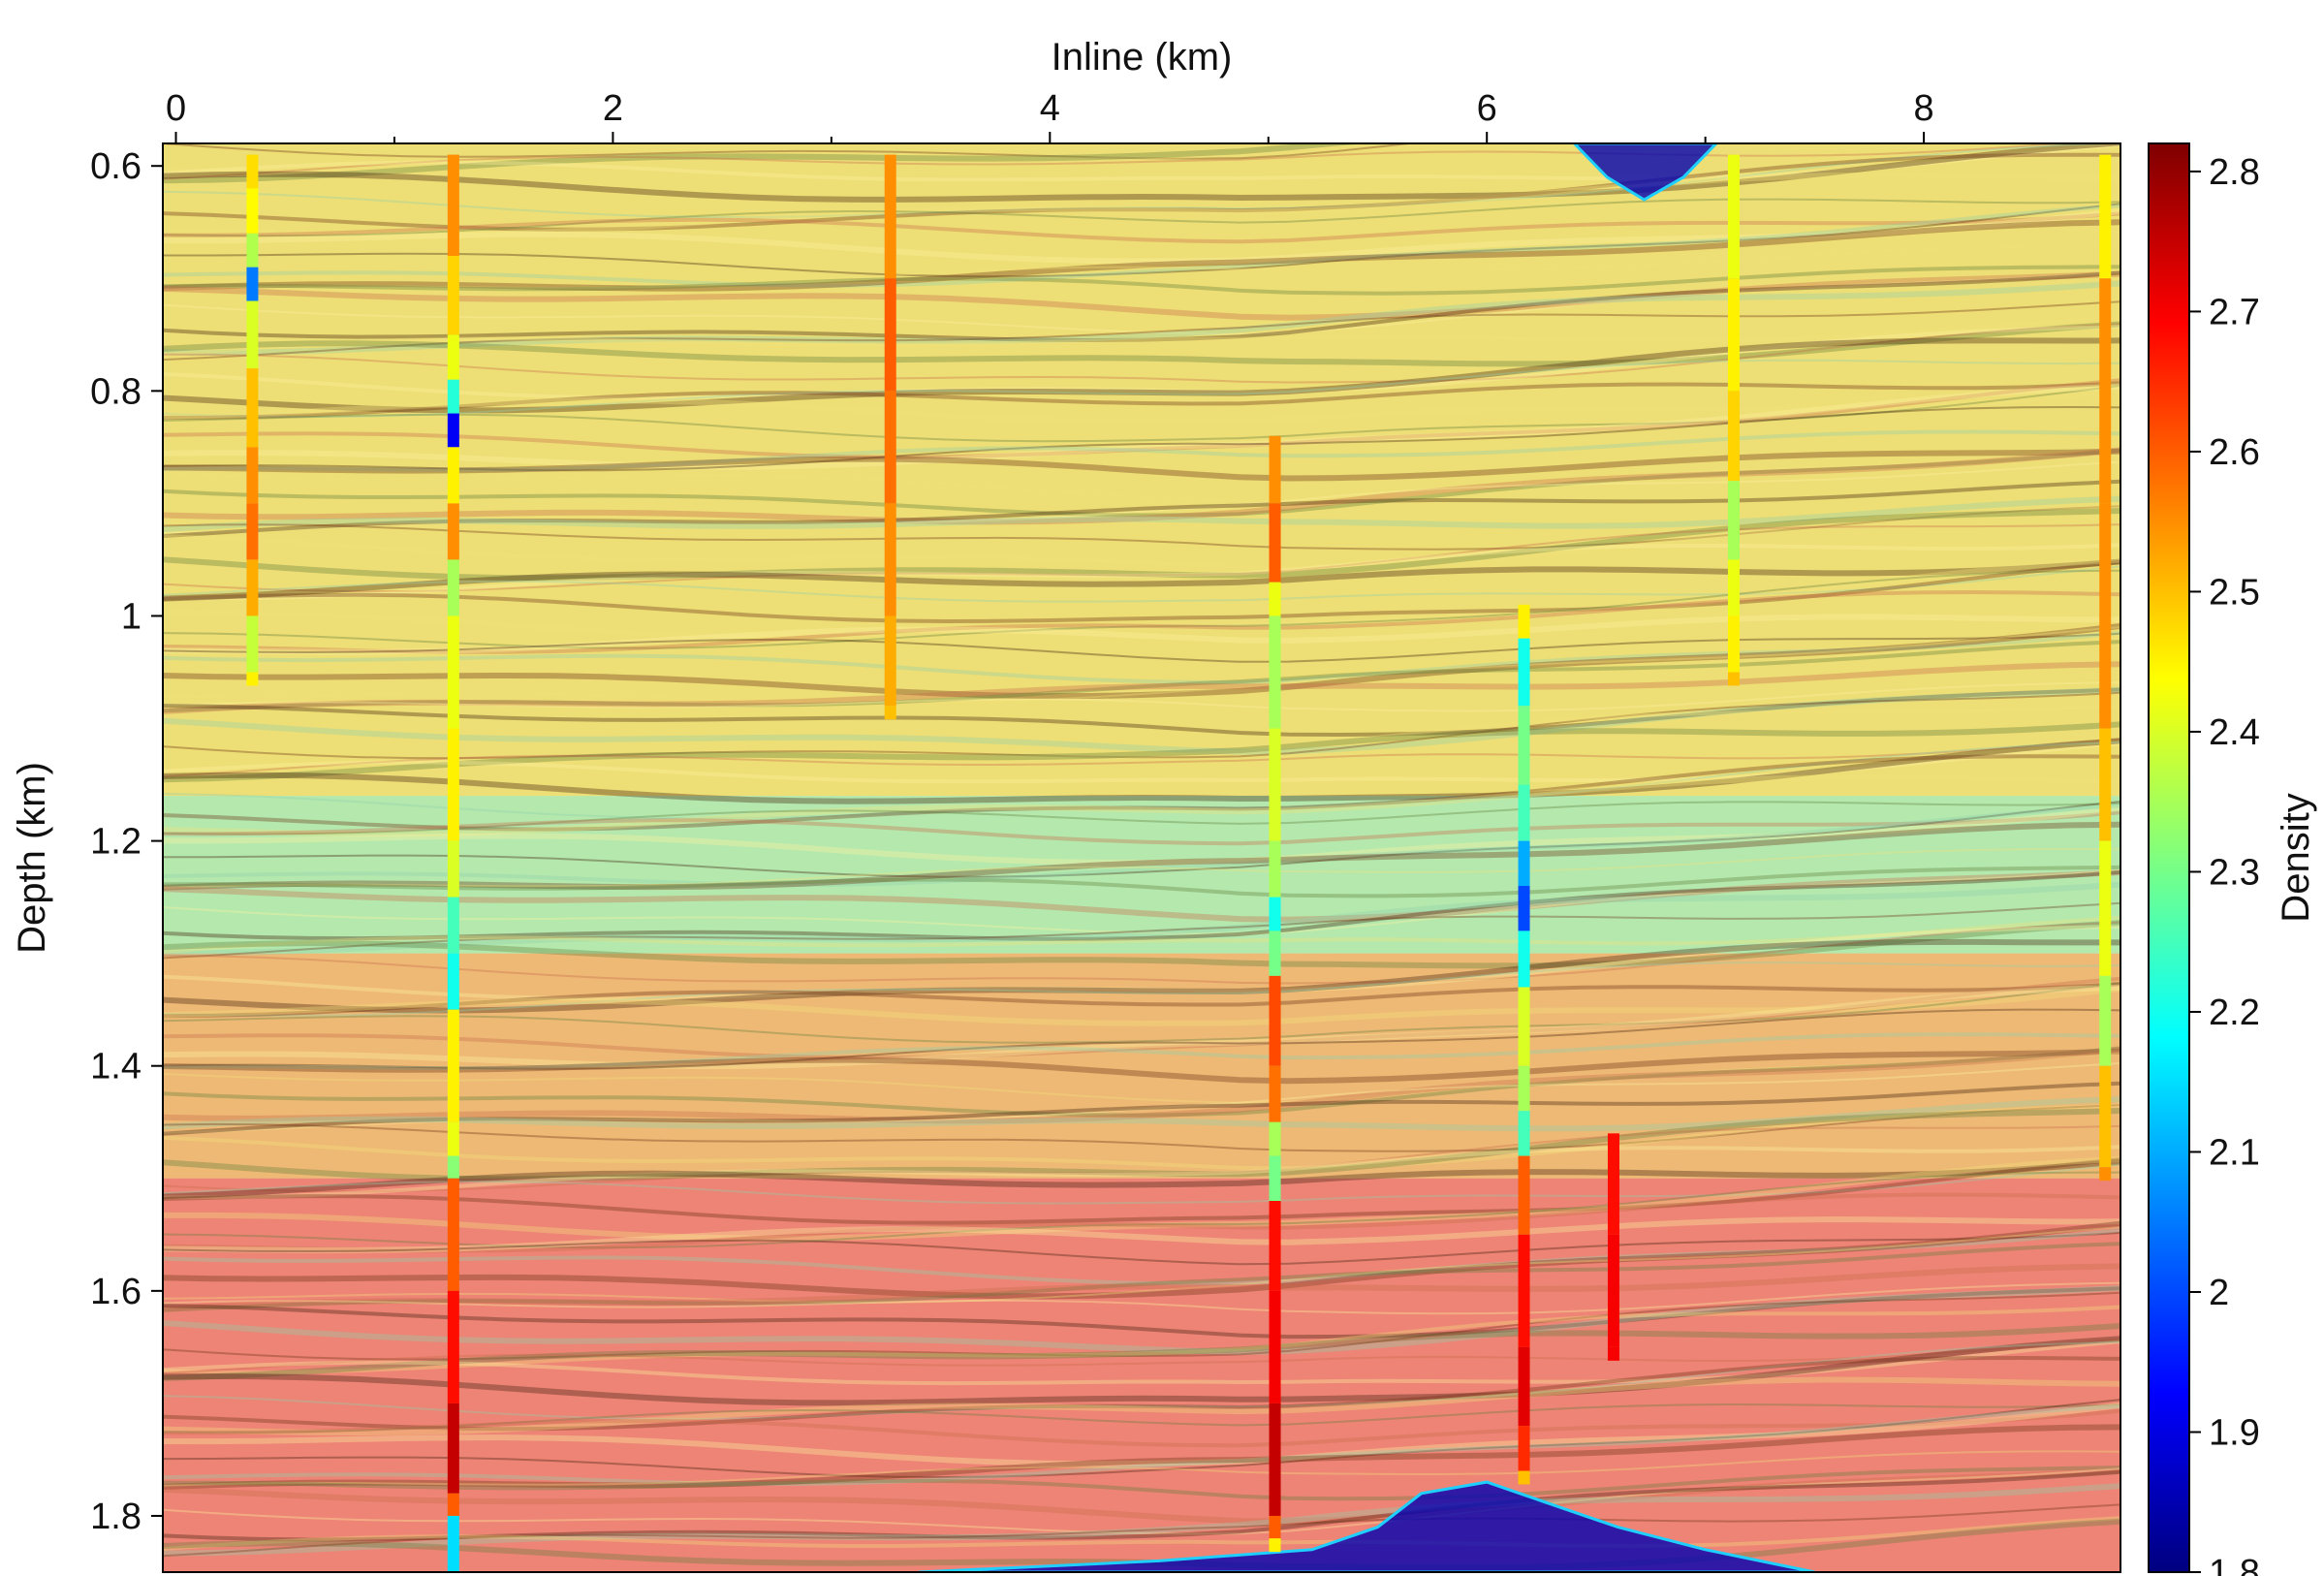  I want to click on y-axis: 0.6 0.8 1 1.2 1.4 1.6 1.8, so click(127, 841).